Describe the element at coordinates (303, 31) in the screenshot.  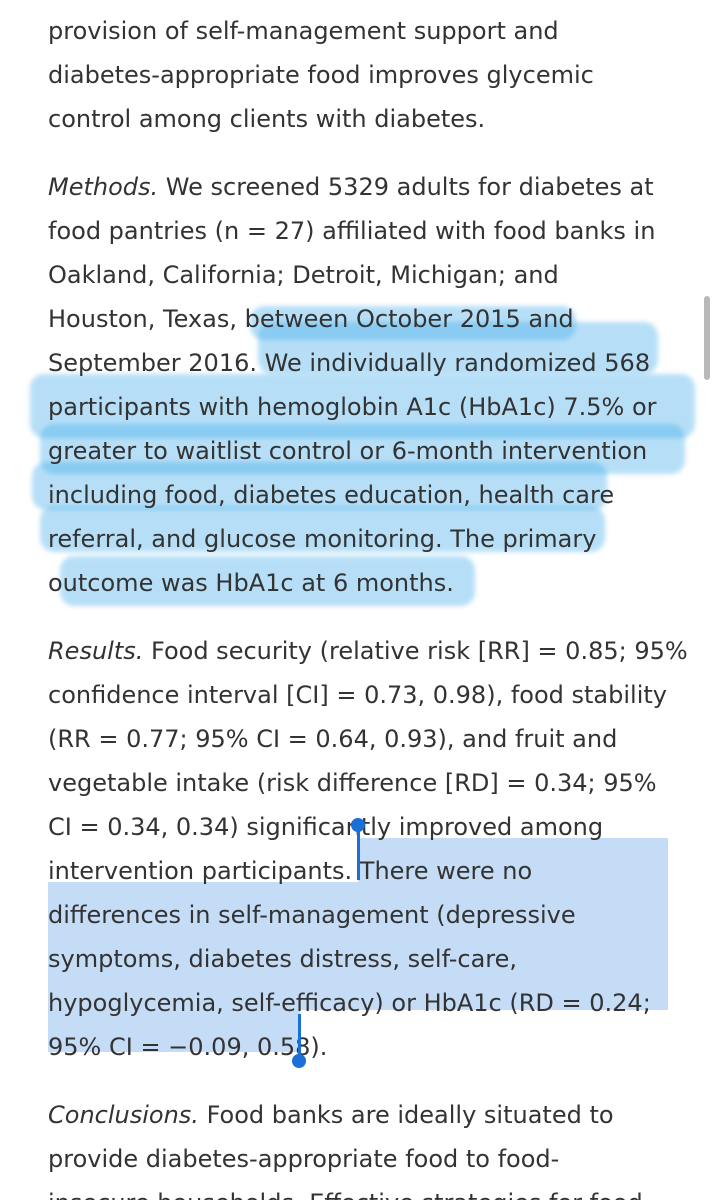
I see `abstract-line: provision of self-management support and` at that location.